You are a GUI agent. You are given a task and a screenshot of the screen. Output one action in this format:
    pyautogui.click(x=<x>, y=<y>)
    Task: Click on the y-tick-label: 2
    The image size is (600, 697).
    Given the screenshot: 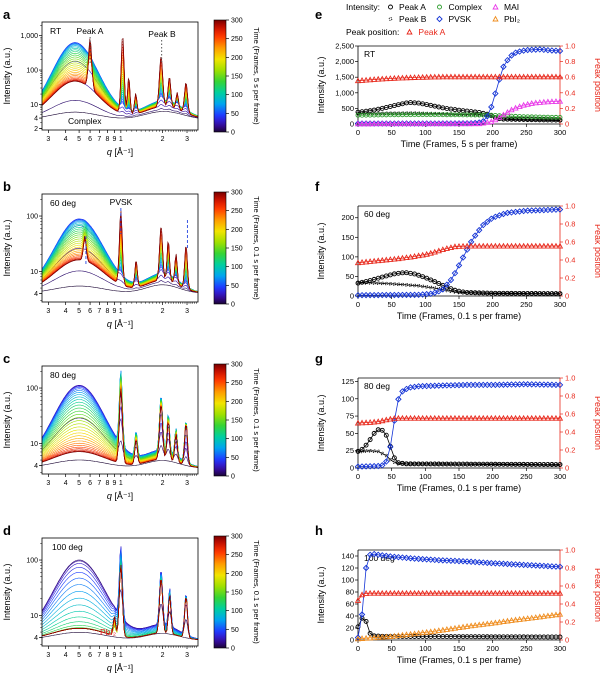 What is the action you would take?
    pyautogui.click(x=36, y=129)
    